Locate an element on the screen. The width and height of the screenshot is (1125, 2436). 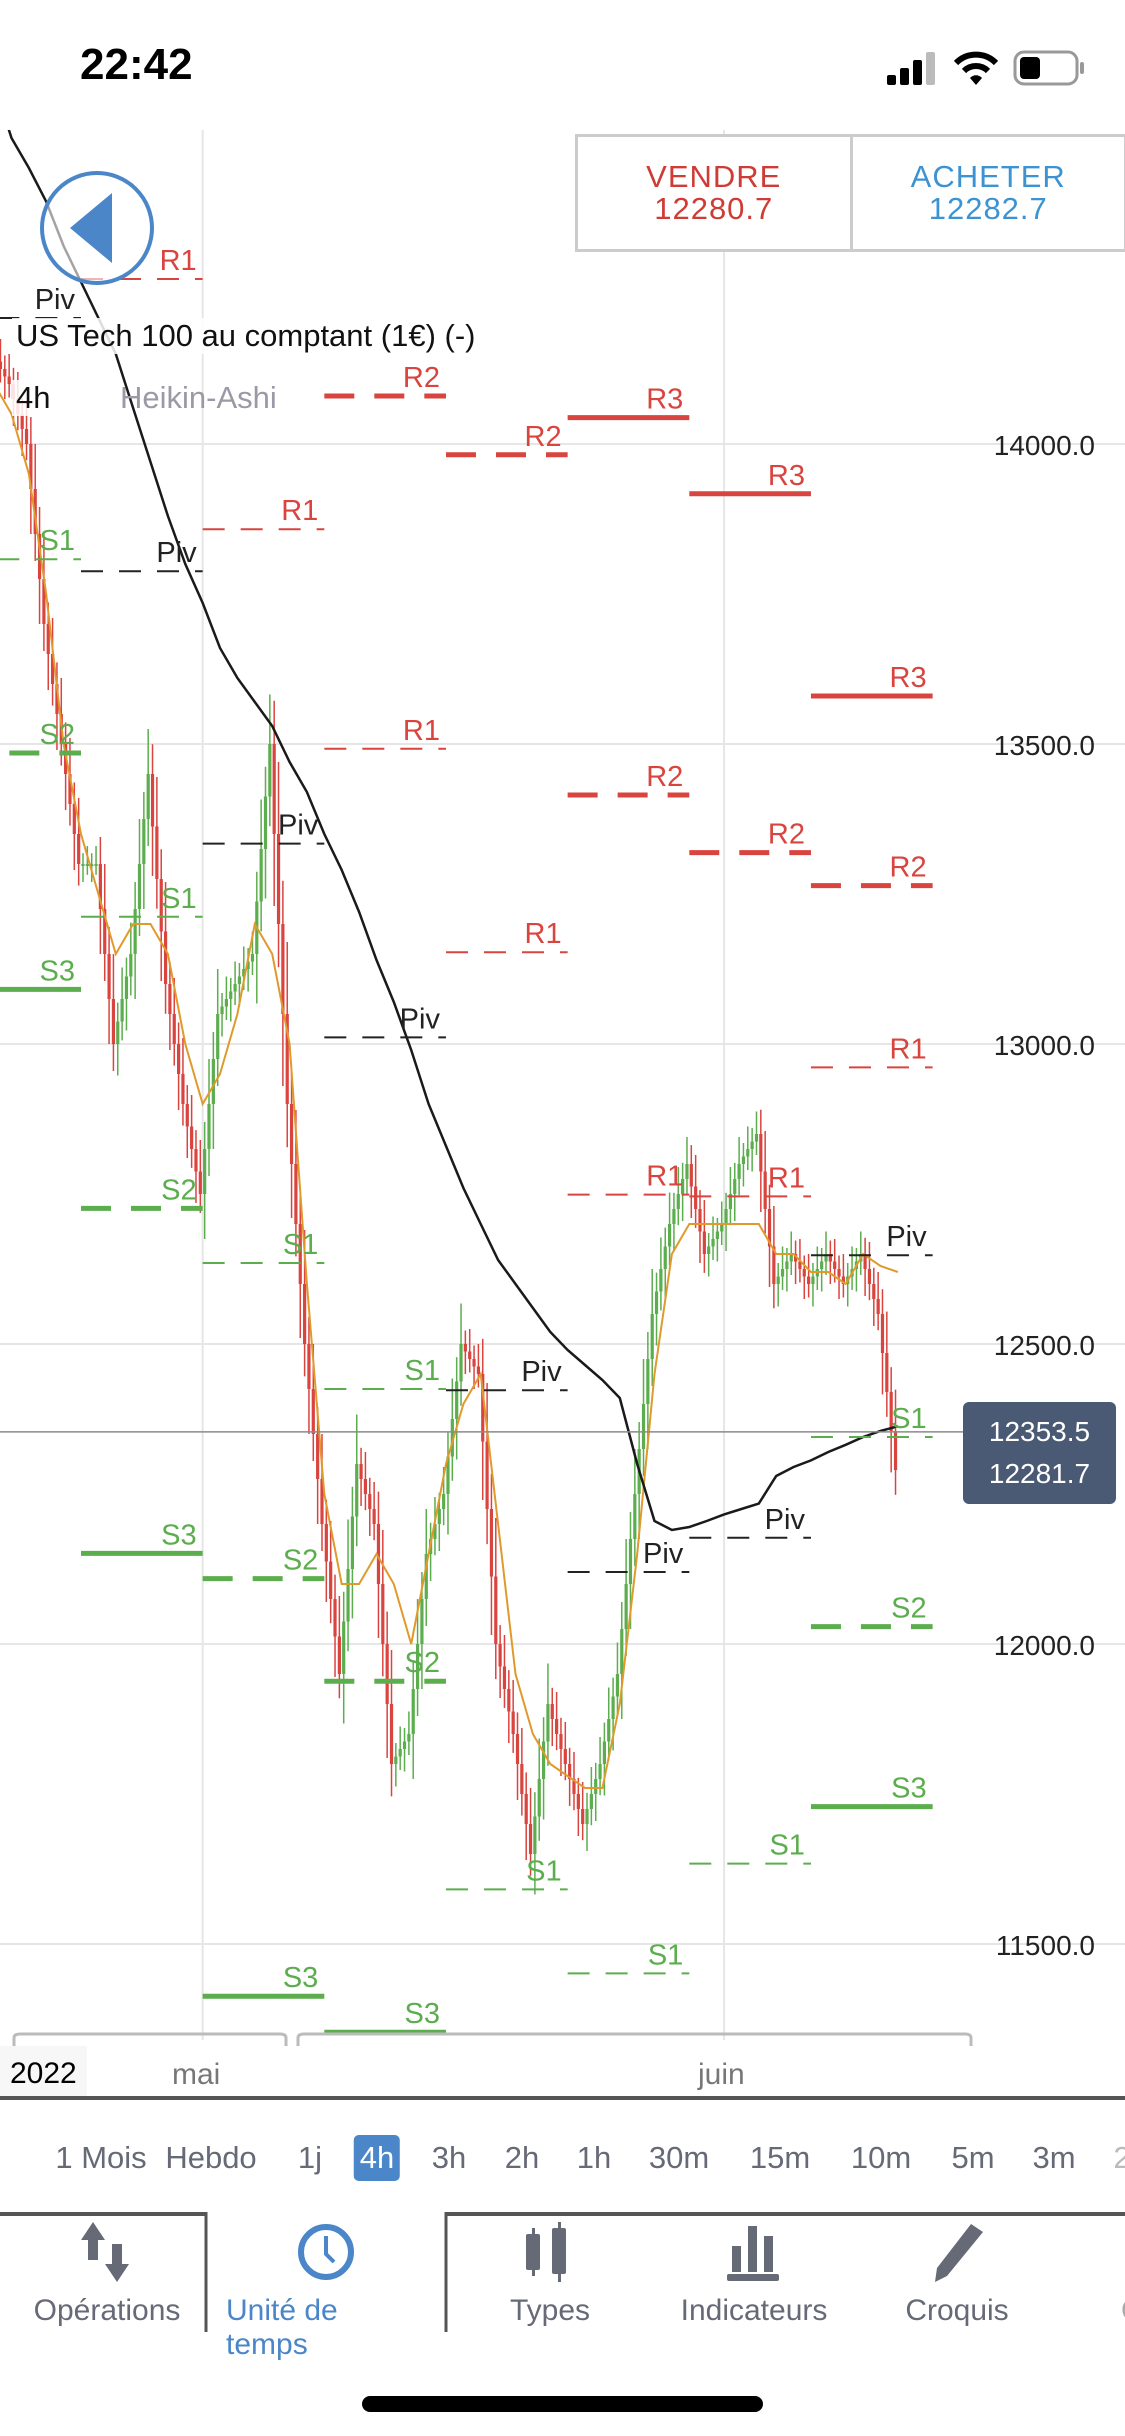
timeframe-label: 4h is located at coordinates (33, 398).